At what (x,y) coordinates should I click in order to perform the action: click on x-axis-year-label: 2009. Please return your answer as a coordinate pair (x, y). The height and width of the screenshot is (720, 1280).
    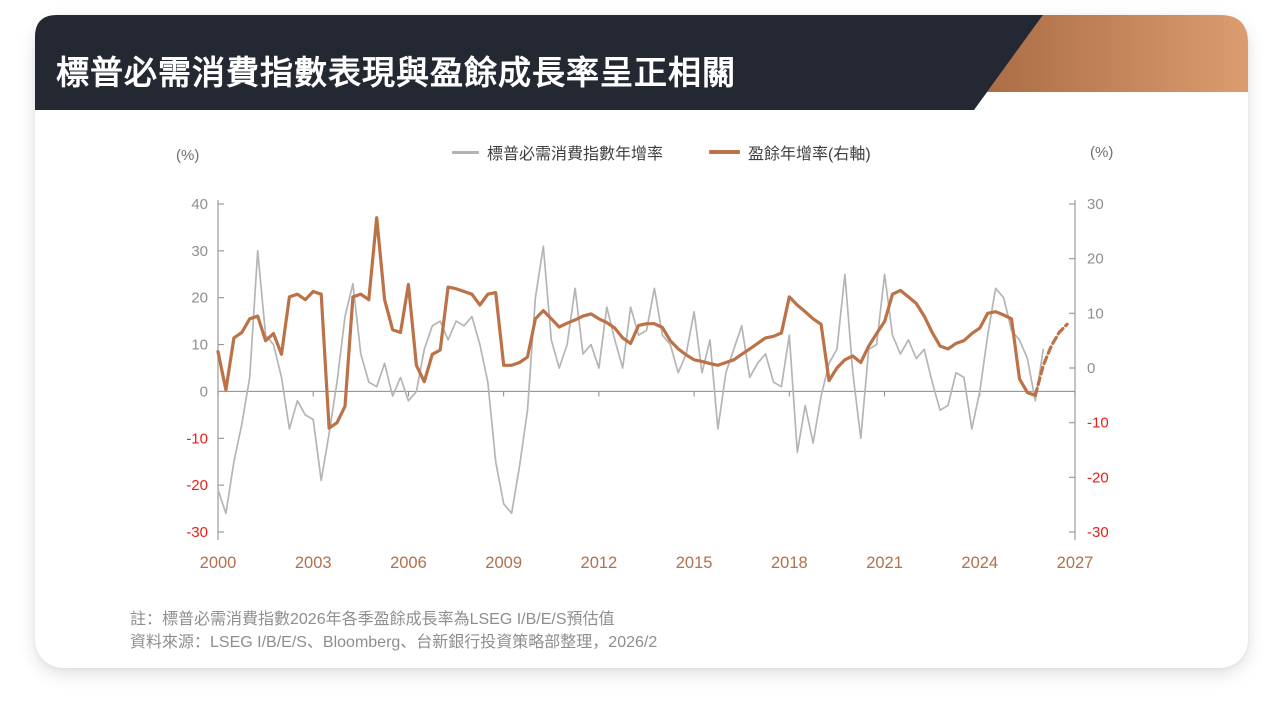
    Looking at the image, I should click on (503, 563).